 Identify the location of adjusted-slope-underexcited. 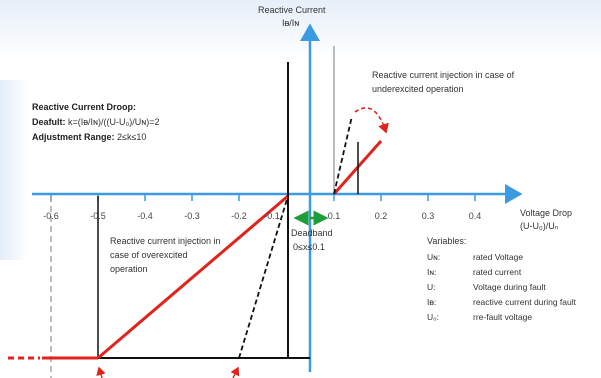
(343, 155).